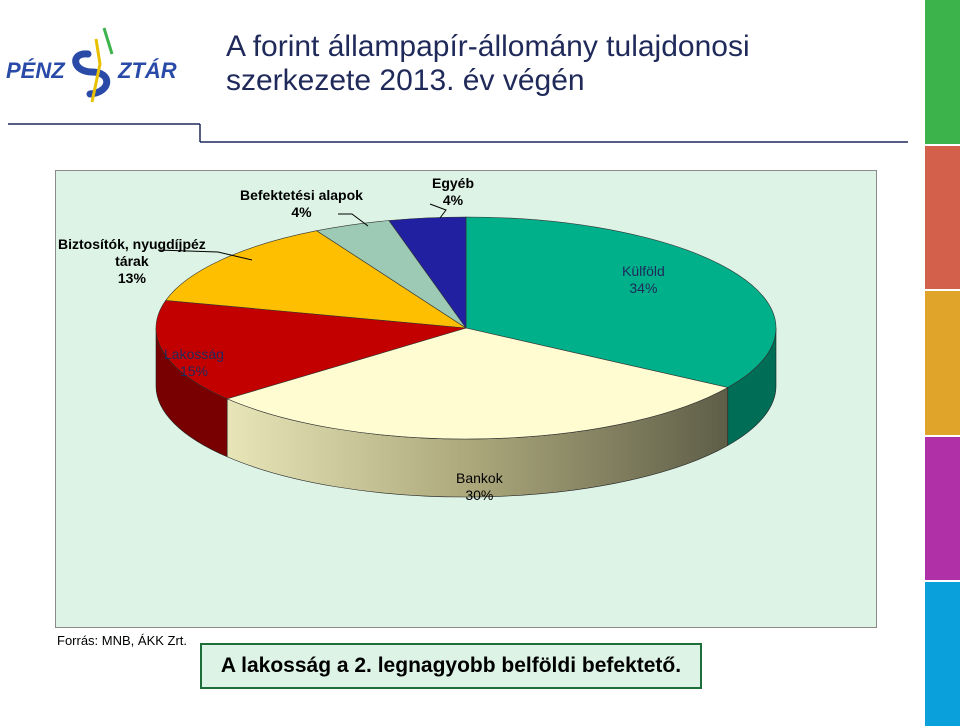 The image size is (960, 728). Describe the element at coordinates (91, 65) in the screenshot. I see `penzsztar-logo: PÉNZ ZTÁR` at that location.